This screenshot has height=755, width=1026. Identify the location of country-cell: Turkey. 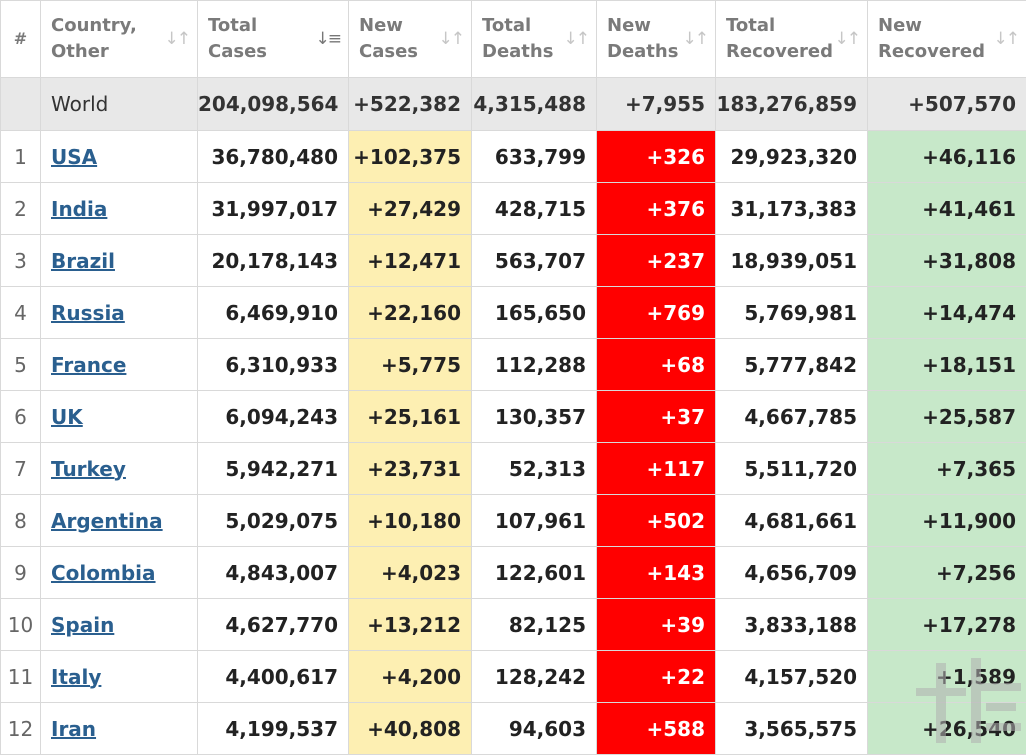
(119, 469).